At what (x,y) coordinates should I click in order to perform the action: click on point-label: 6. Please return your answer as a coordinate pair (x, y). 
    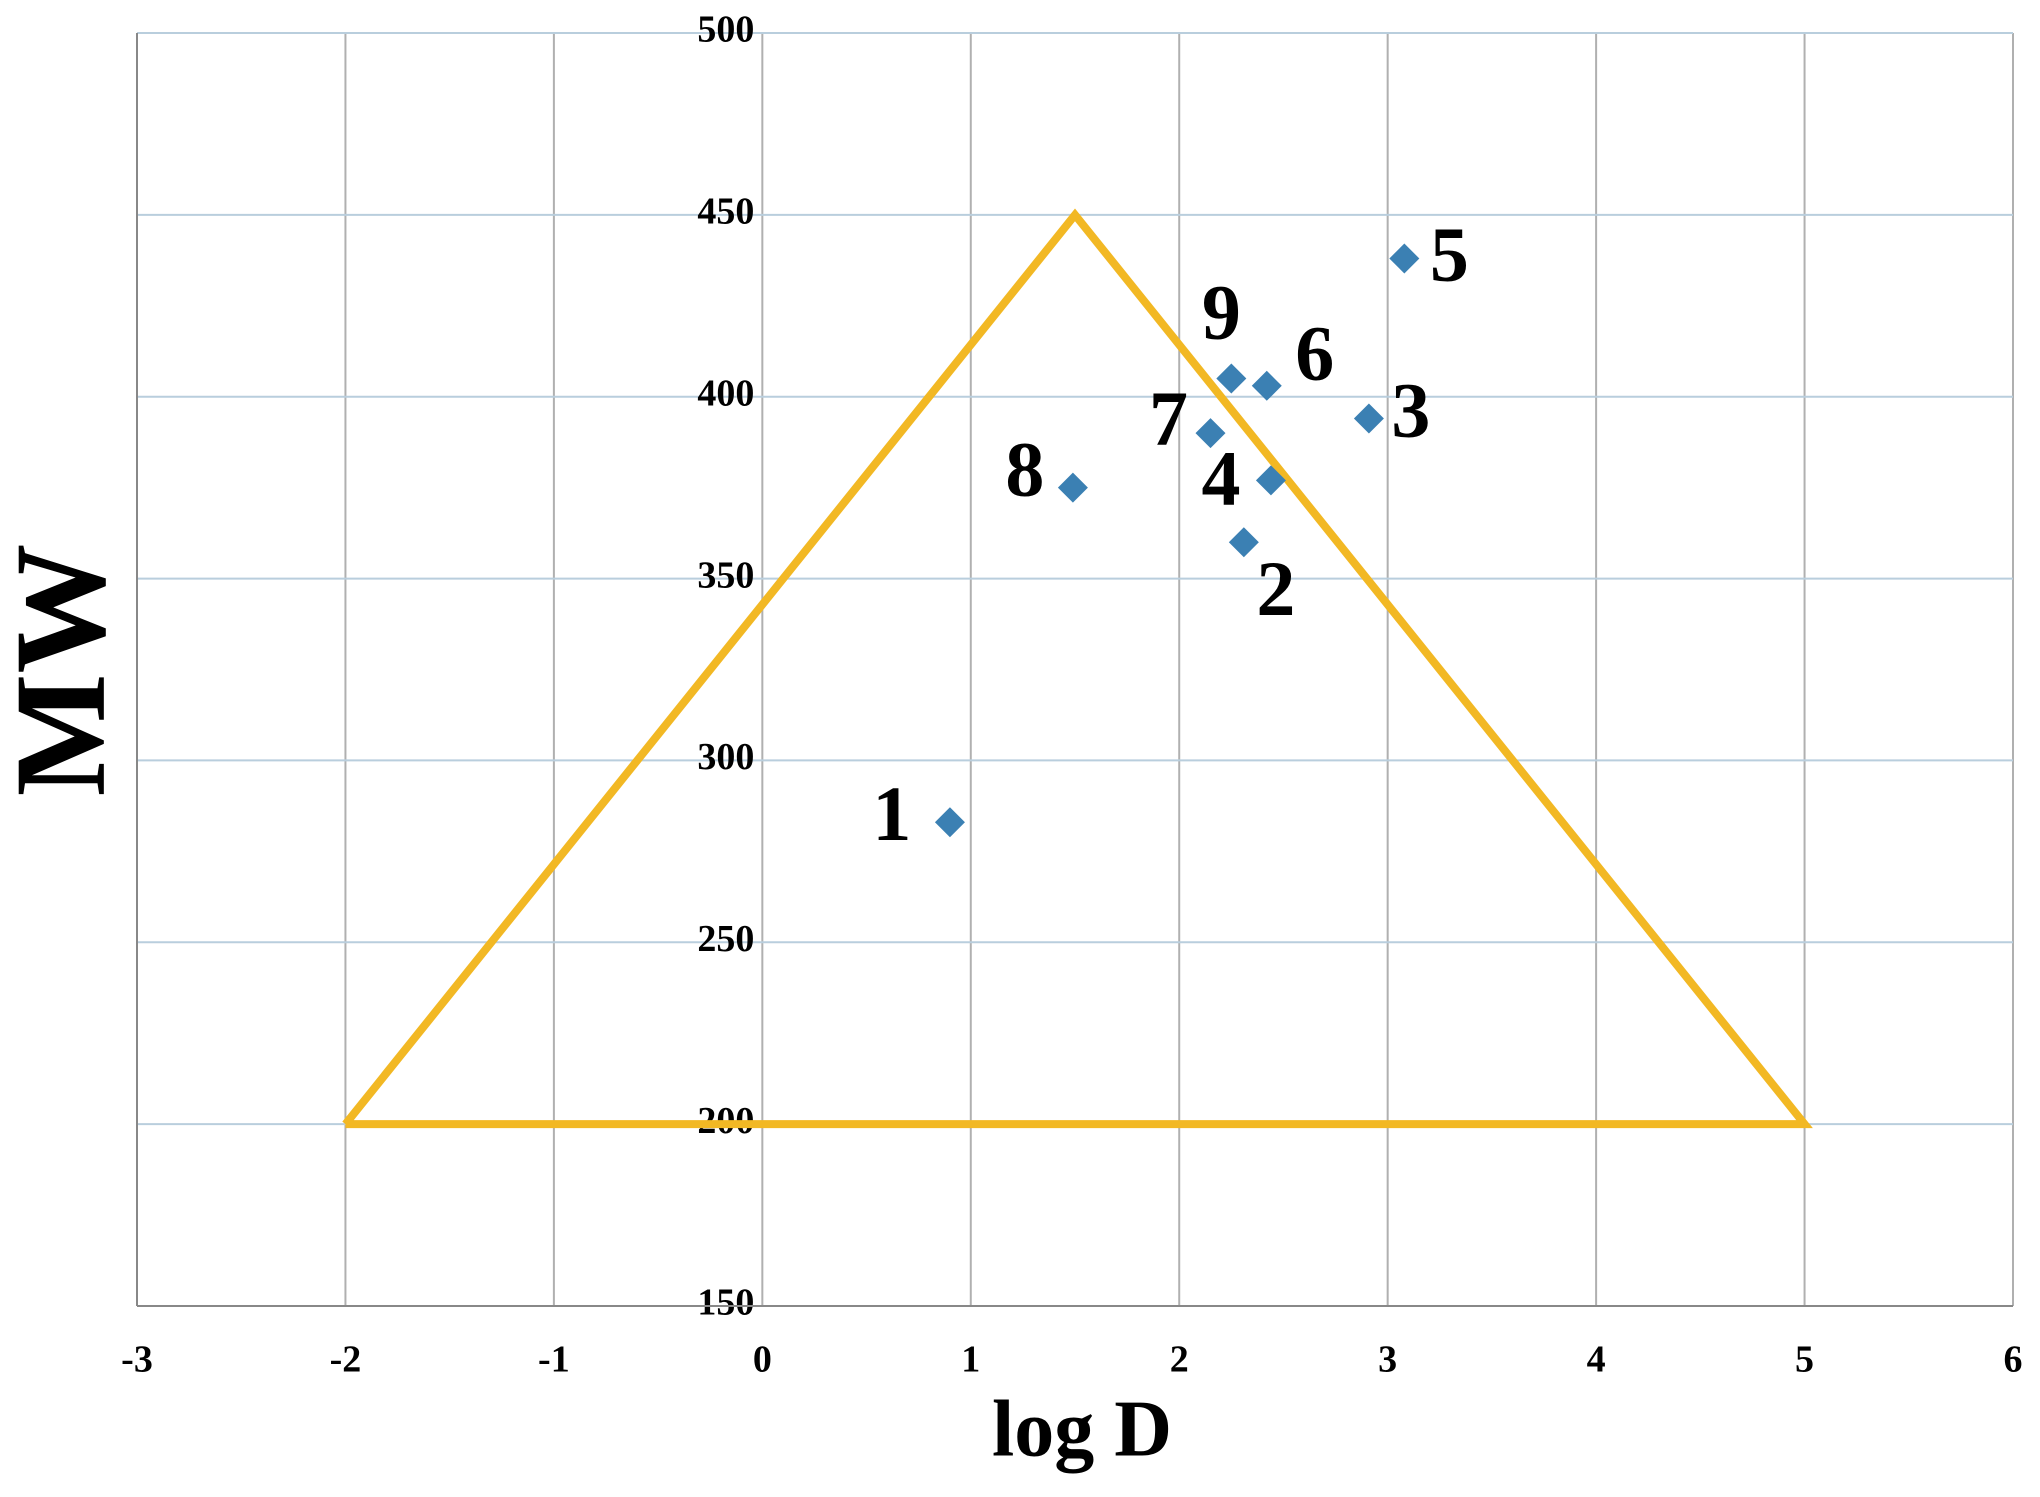
    Looking at the image, I should click on (1314, 353).